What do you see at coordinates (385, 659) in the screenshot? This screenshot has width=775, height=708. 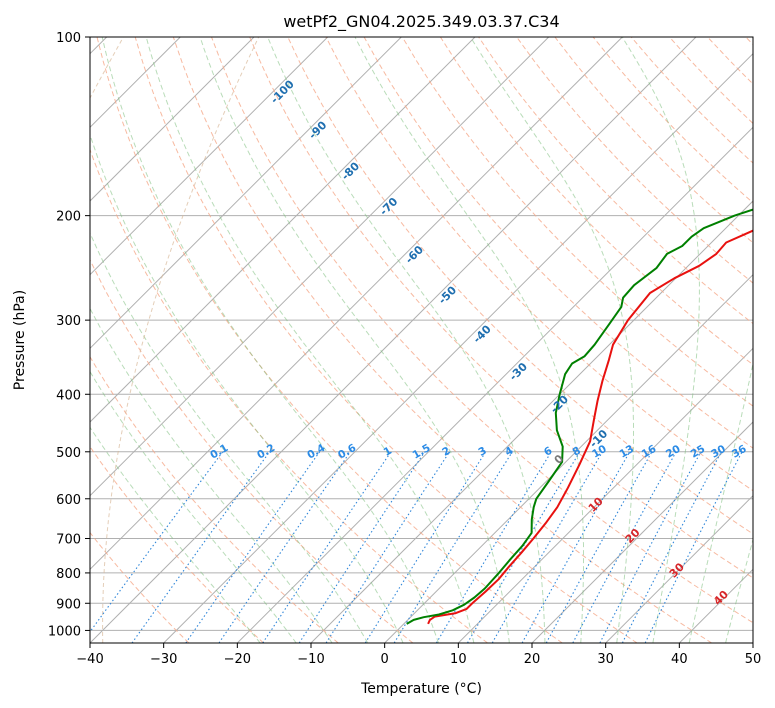 I see `x-tick-label: 0` at bounding box center [385, 659].